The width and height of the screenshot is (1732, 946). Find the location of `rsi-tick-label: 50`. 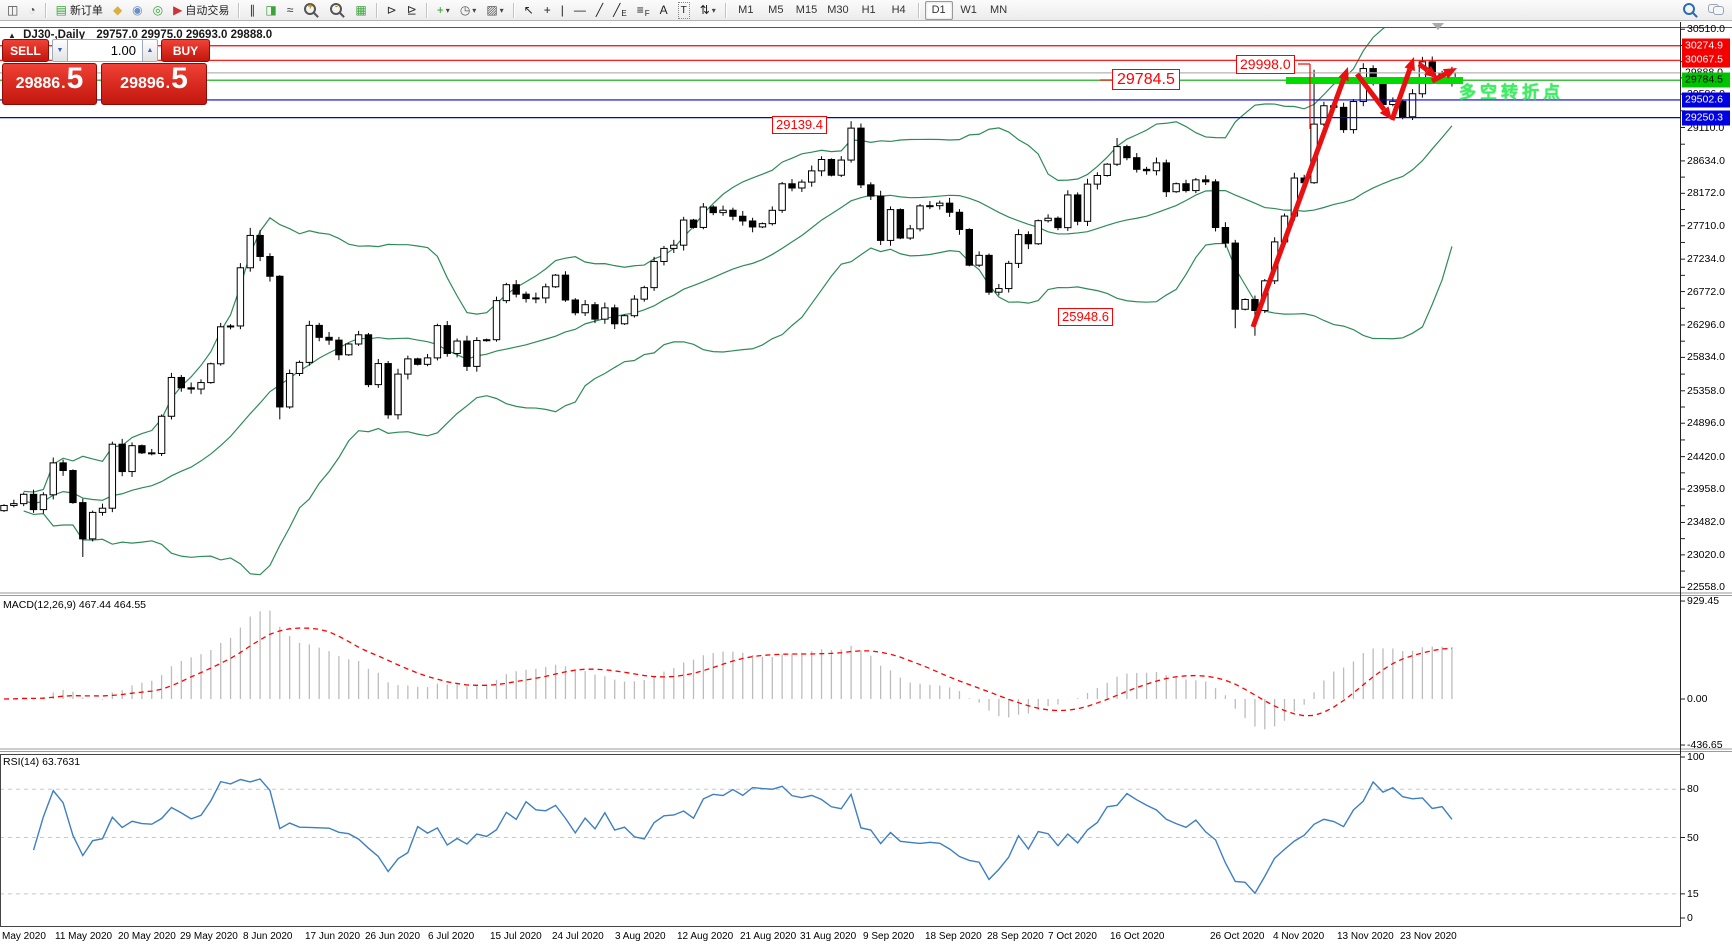

rsi-tick-label: 50 is located at coordinates (1693, 837).